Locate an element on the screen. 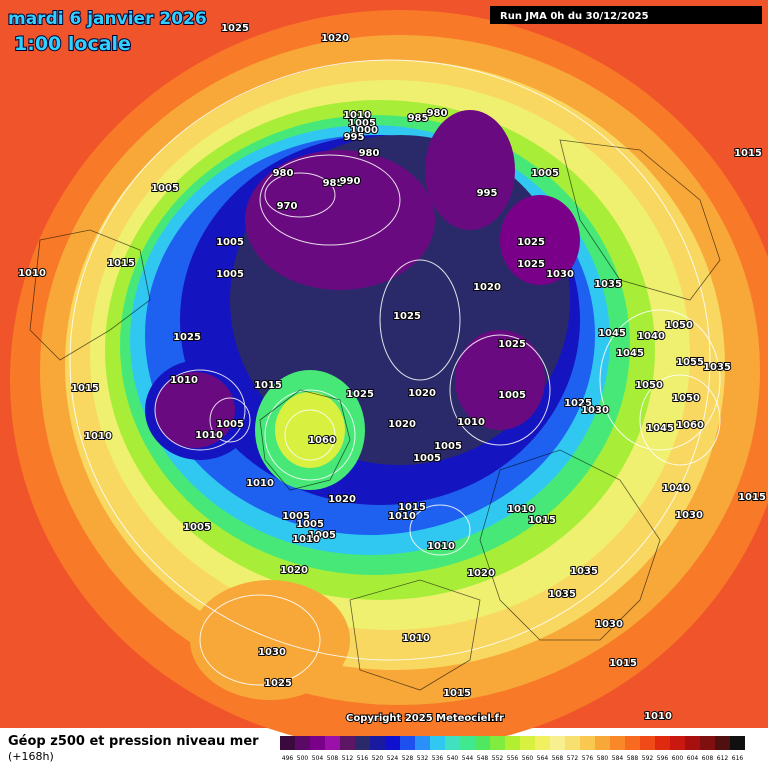  legend-label: 500 is located at coordinates (303, 758).